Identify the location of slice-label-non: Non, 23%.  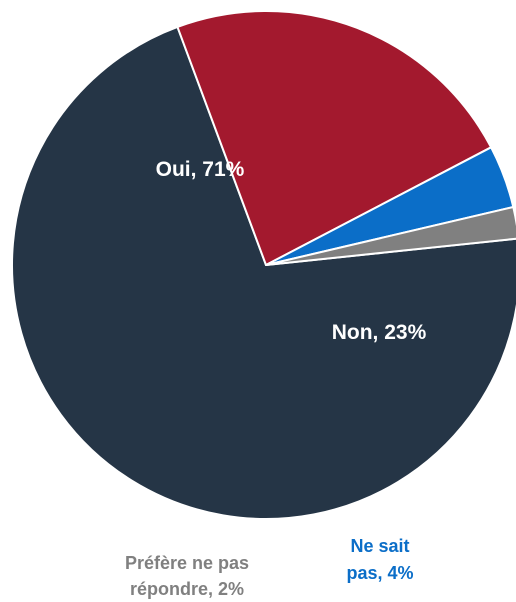
(379, 332).